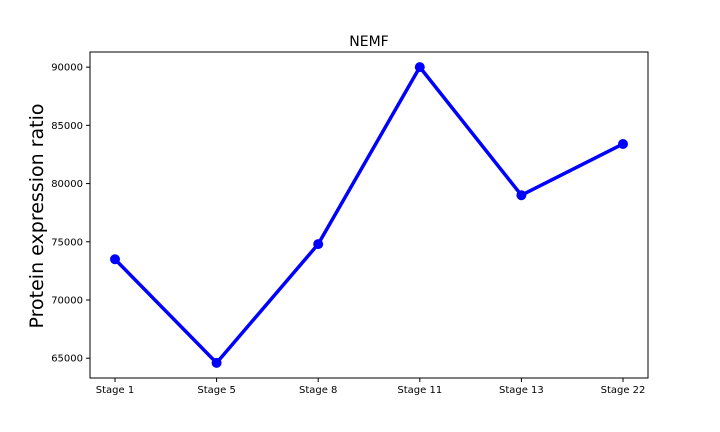  Describe the element at coordinates (521, 390) in the screenshot. I see `x-tick-label: Stage 13` at that location.